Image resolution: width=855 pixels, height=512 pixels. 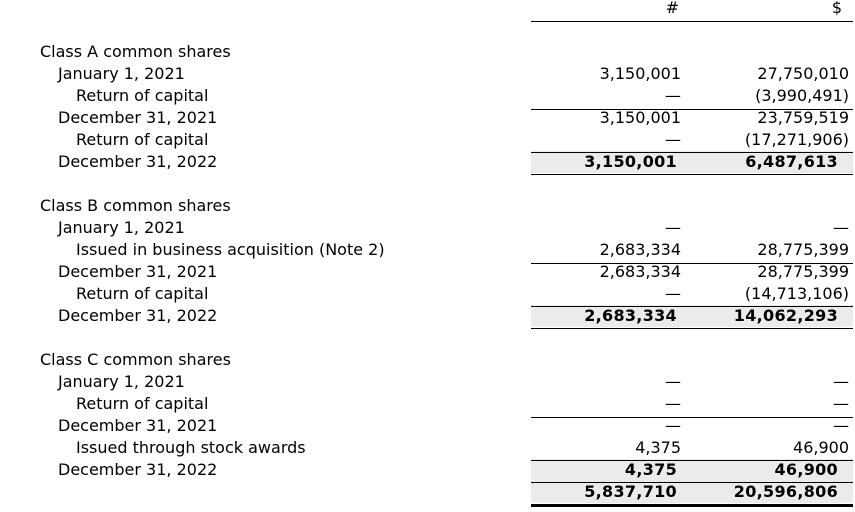 I want to click on table-row: December 31, 2021 — —, so click(x=427, y=426).